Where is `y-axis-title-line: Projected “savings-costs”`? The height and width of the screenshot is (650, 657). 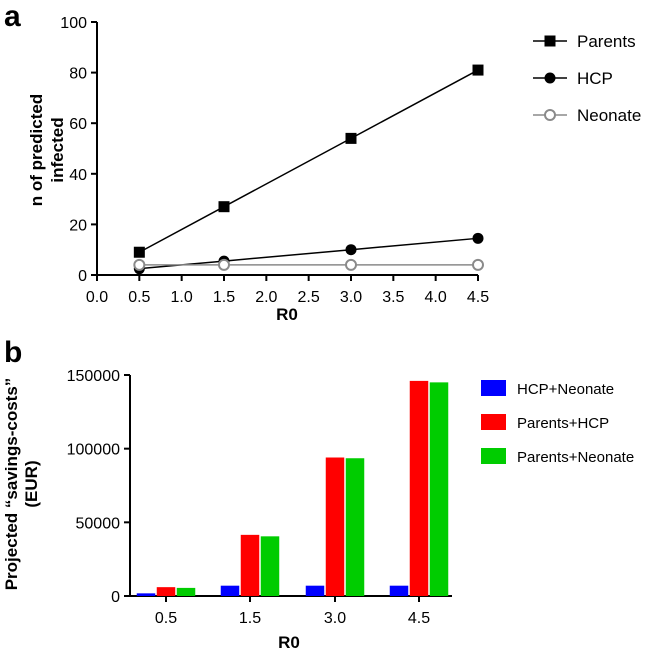
y-axis-title-line: Projected “savings-costs” is located at coordinates (11, 484).